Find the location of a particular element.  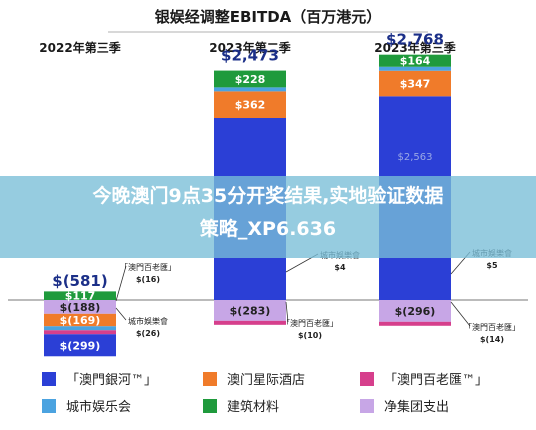

segment-value-label: $362 is located at coordinates (250, 105).